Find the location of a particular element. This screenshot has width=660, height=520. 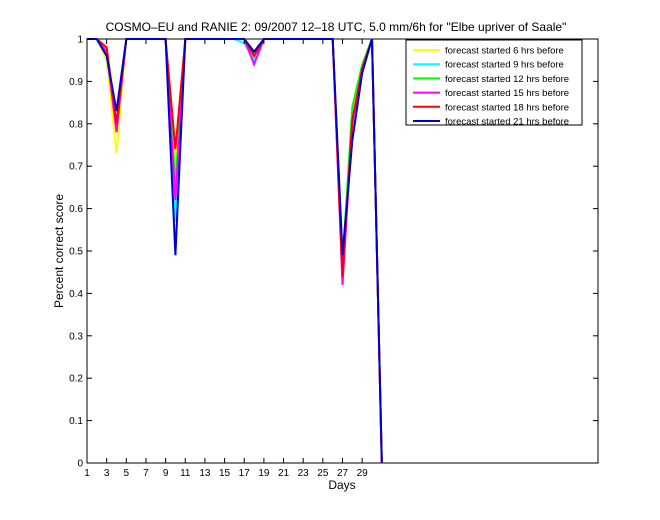

legend-entry-1: forecast started 6 hrs before is located at coordinates (504, 51).